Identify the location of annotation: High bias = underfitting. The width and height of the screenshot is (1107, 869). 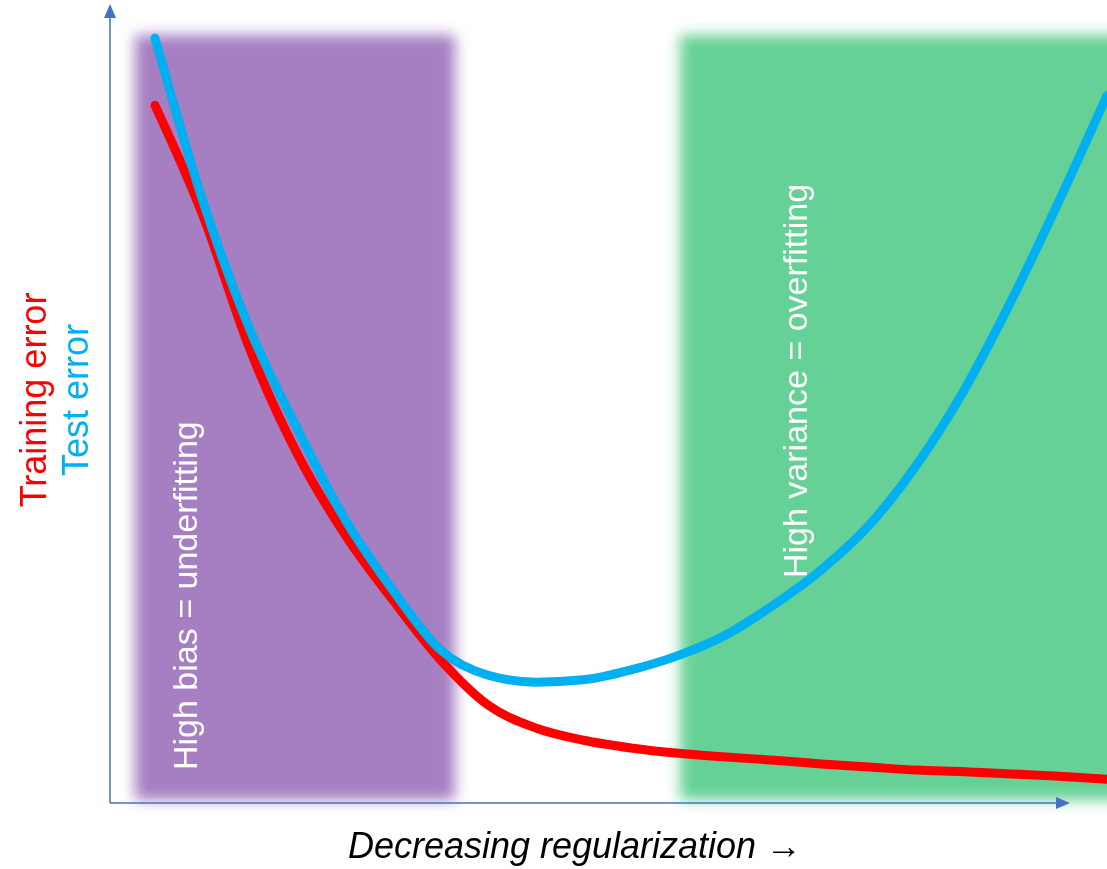
(185, 595).